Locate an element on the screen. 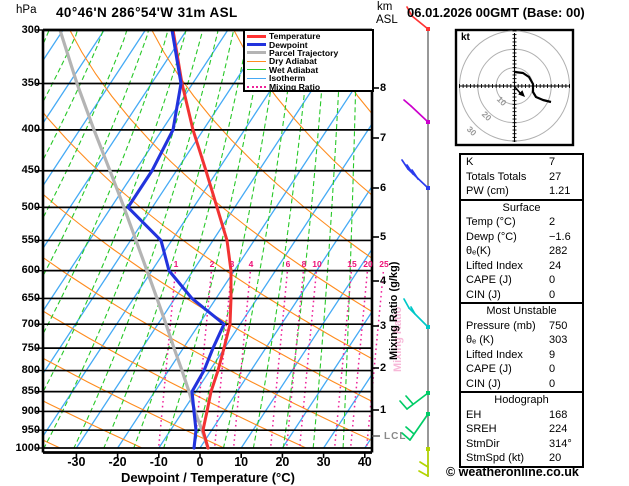 The image size is (629, 486). page-title: 40°46'N 286°54'W 31m ASL is located at coordinates (147, 12).